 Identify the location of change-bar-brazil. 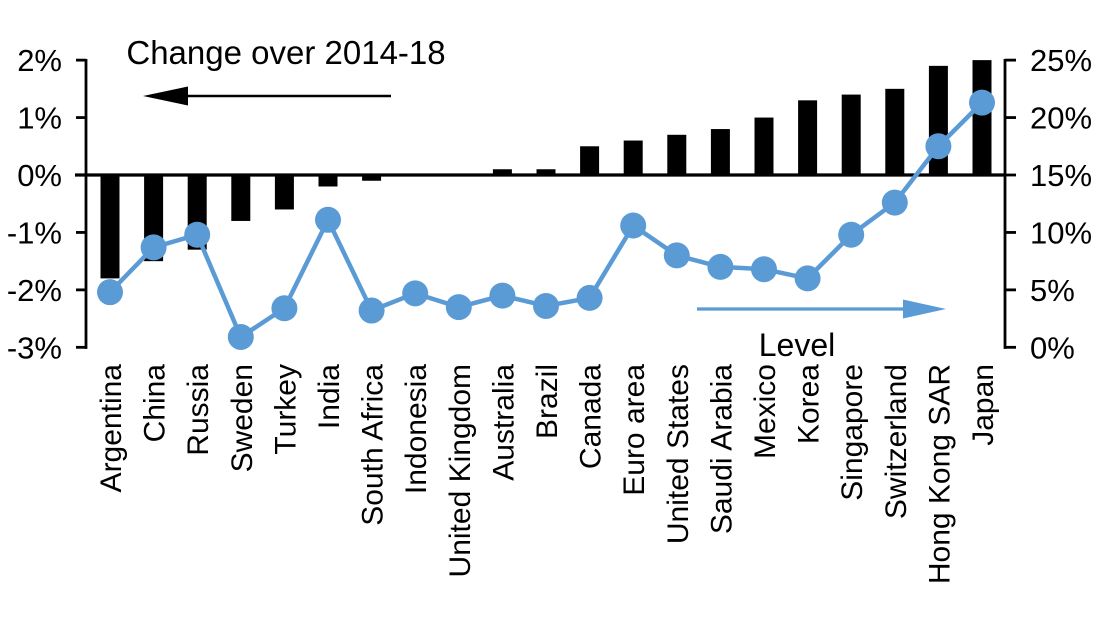
(546, 172).